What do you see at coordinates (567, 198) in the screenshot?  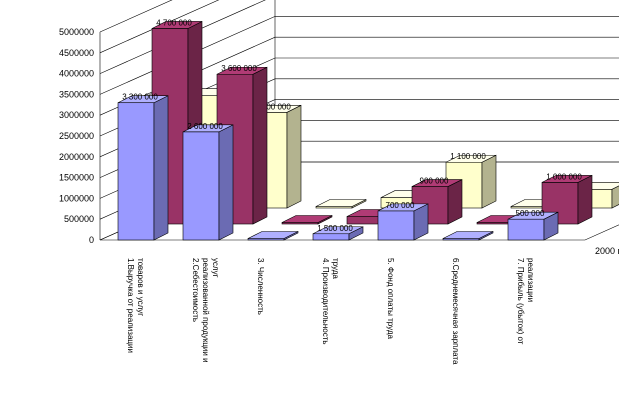 I see `bar: 1 000 000` at bounding box center [567, 198].